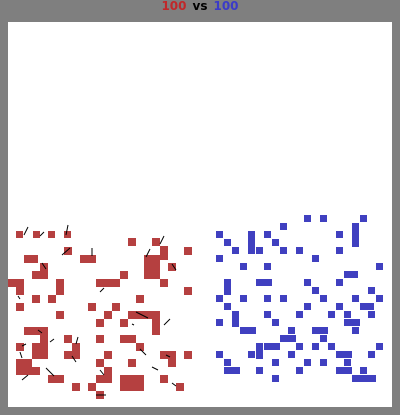 Image resolution: width=400 pixels, height=415 pixels. Describe the element at coordinates (200, 6) in the screenshot. I see `score-bar: 100 vs 100` at that location.